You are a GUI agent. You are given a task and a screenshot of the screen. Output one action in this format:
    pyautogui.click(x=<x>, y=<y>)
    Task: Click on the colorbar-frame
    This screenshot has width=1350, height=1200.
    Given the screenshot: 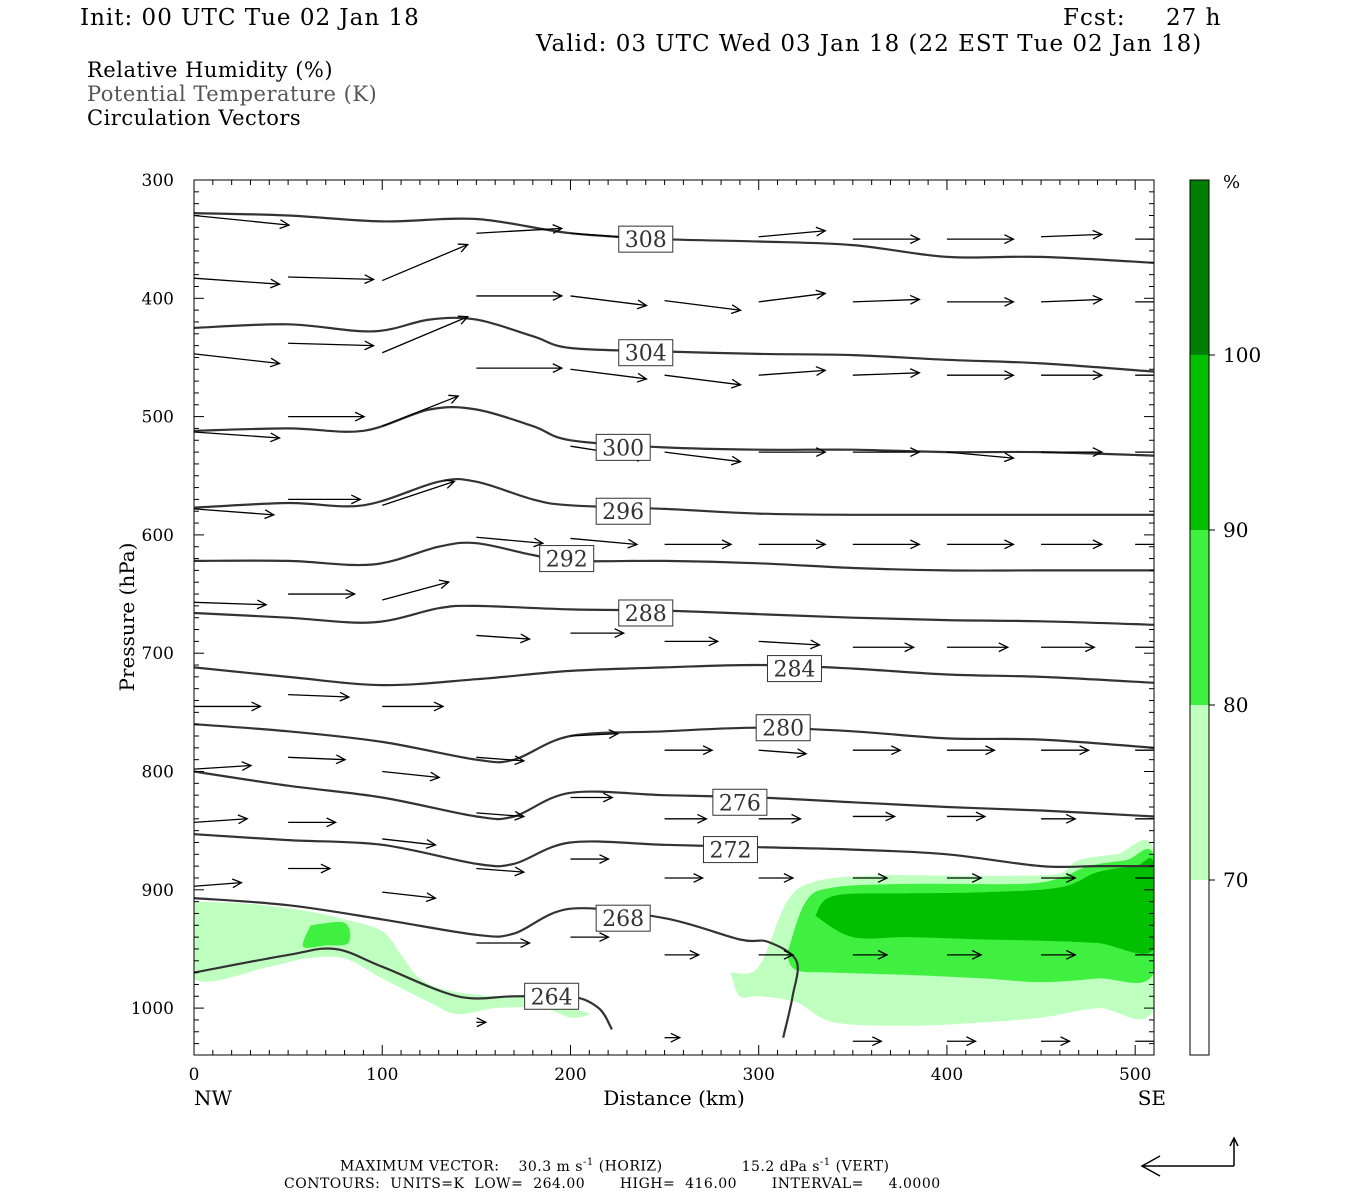 What is the action you would take?
    pyautogui.click(x=1199, y=617)
    